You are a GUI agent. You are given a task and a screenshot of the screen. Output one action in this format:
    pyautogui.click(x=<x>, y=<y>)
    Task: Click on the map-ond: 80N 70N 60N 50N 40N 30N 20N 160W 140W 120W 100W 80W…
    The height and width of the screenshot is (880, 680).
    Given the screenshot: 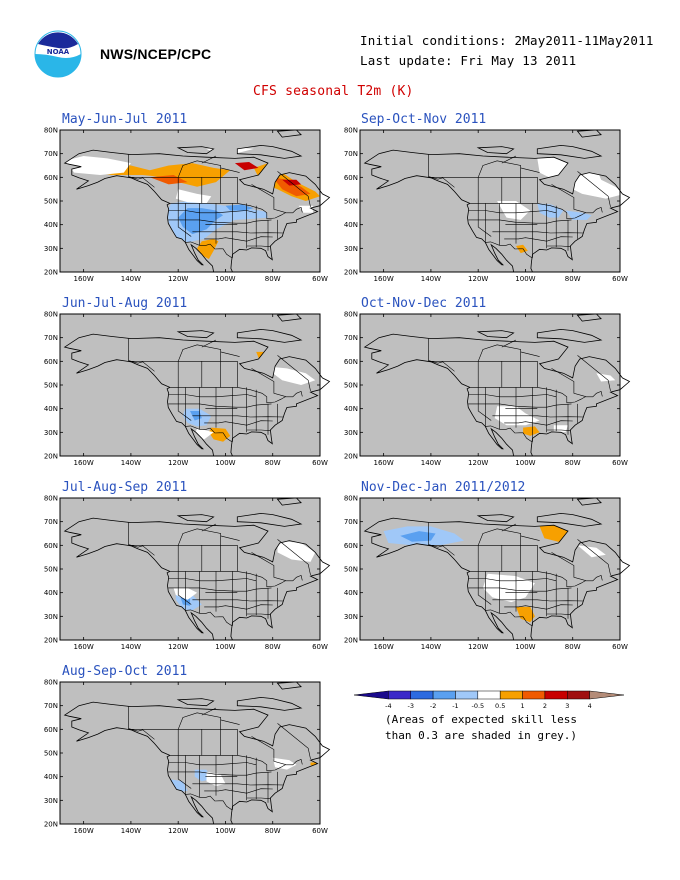 What is the action you would take?
    pyautogui.click(x=487, y=389)
    